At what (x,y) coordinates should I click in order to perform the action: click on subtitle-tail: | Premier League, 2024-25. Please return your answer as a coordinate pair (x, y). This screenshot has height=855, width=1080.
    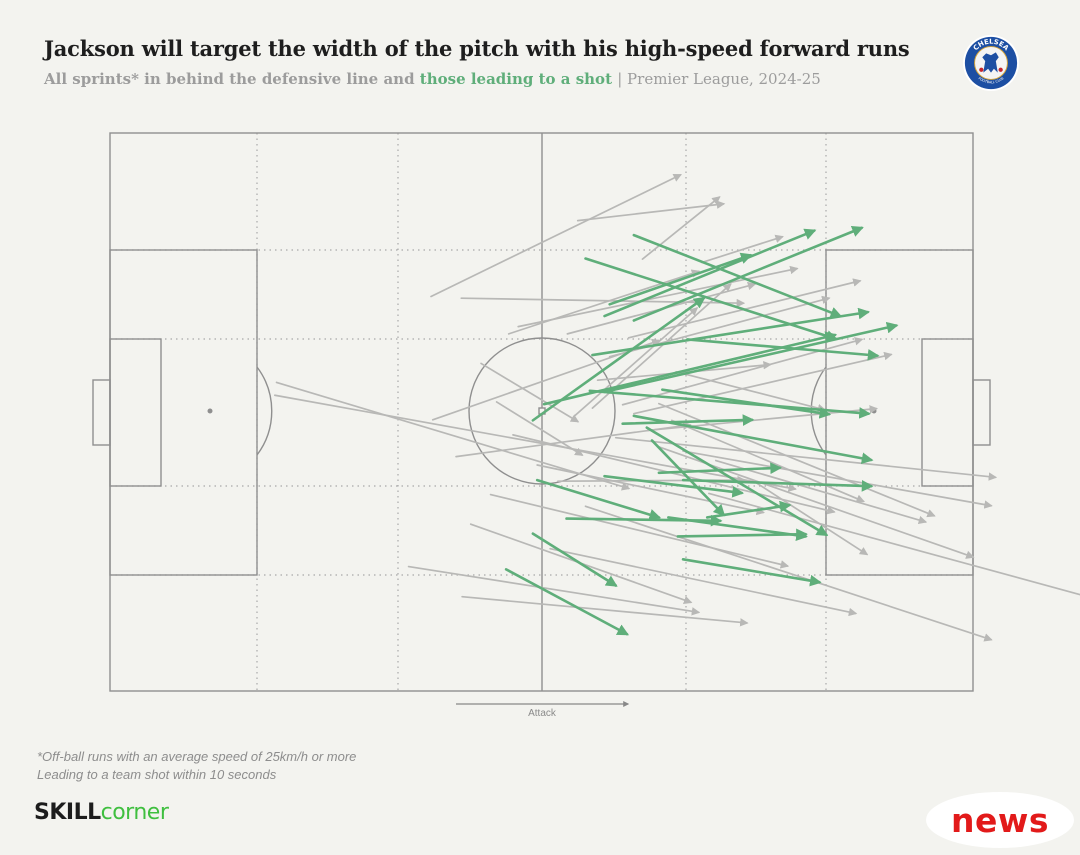
    Looking at the image, I should click on (719, 79).